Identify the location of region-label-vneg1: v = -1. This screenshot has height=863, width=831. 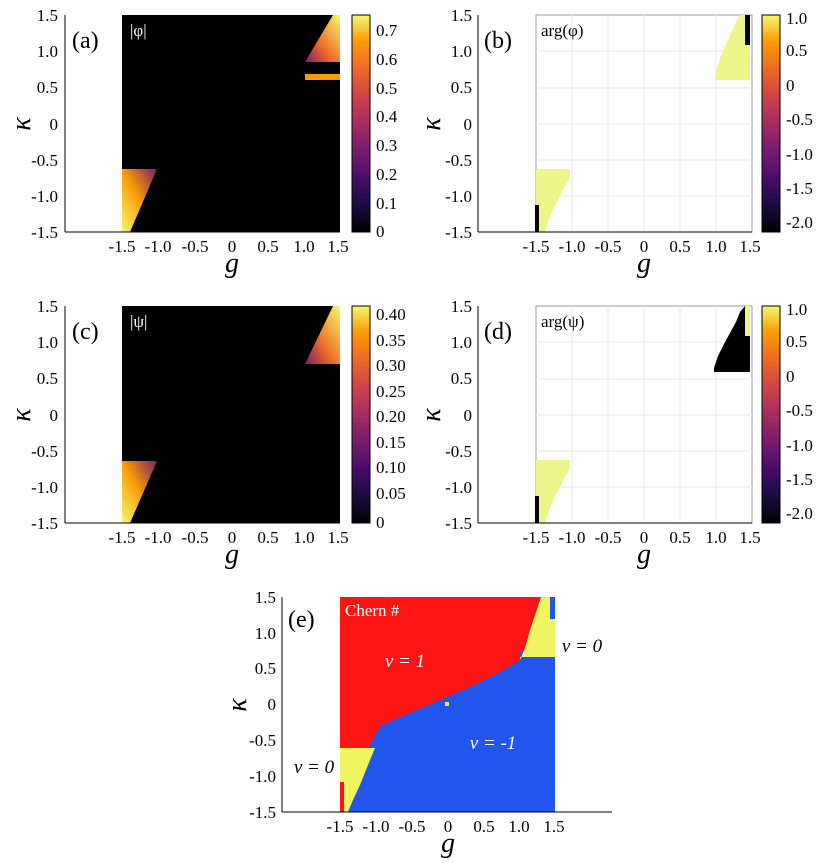
(493, 743).